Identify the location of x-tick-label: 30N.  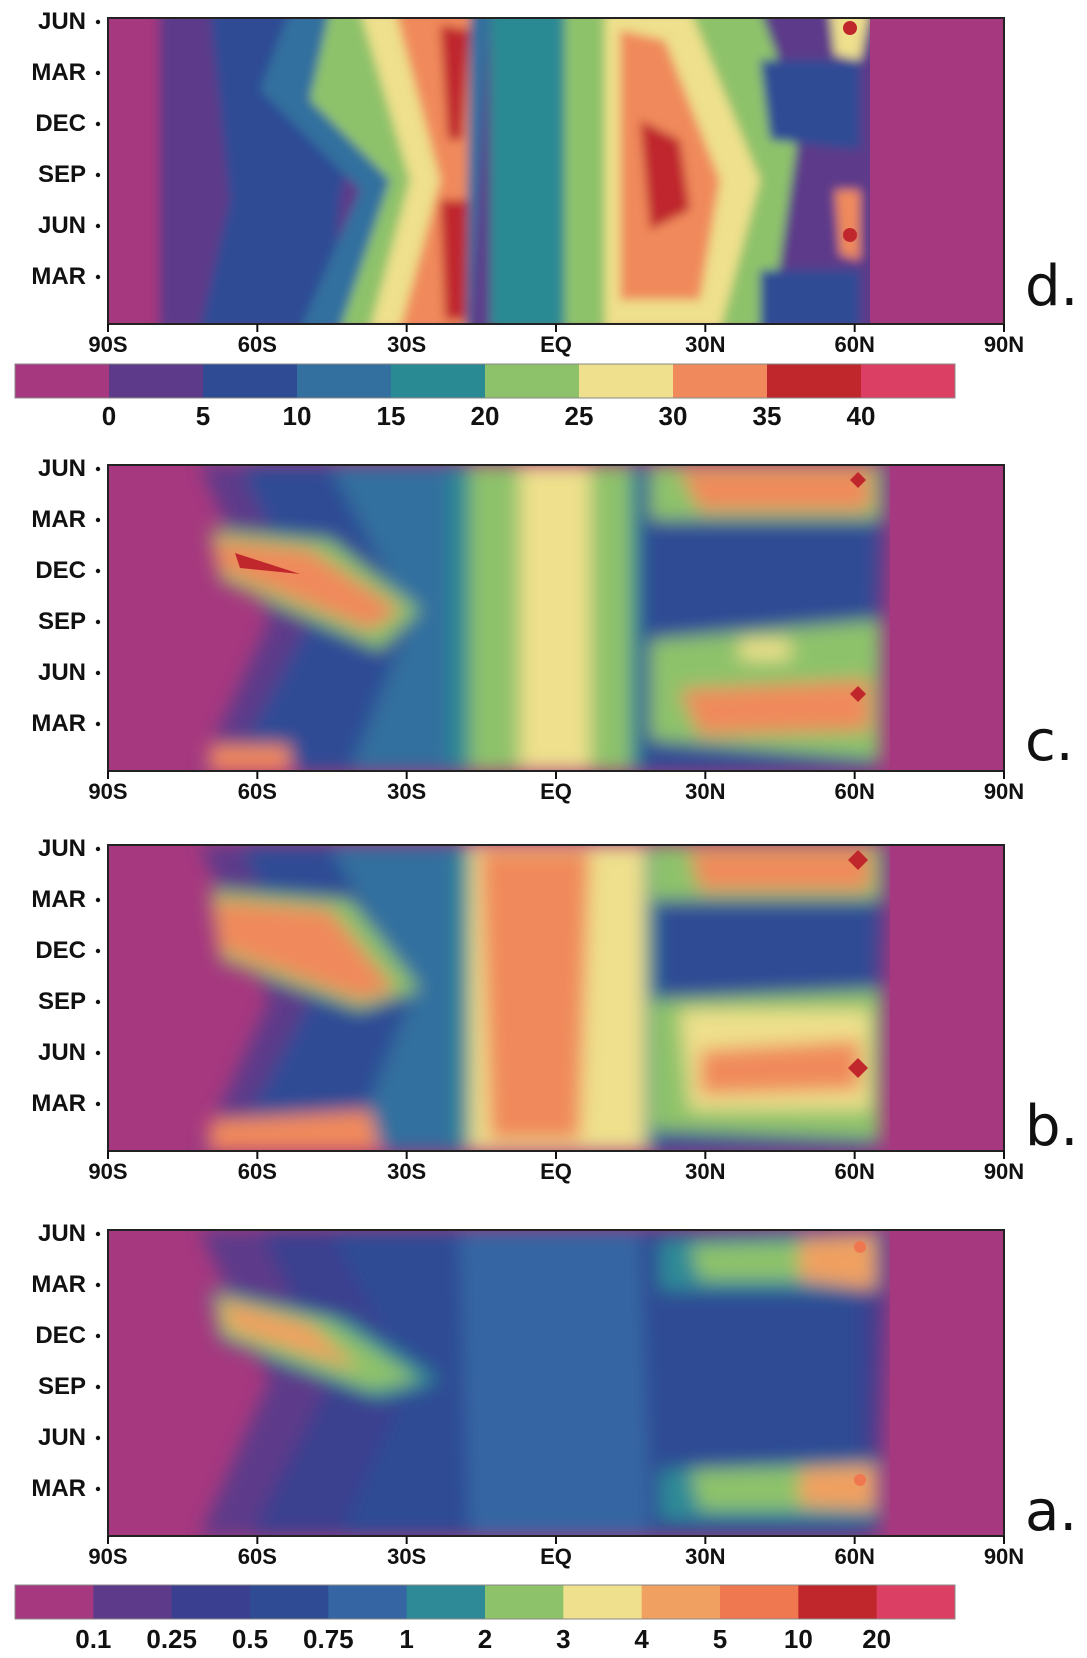
(705, 1171).